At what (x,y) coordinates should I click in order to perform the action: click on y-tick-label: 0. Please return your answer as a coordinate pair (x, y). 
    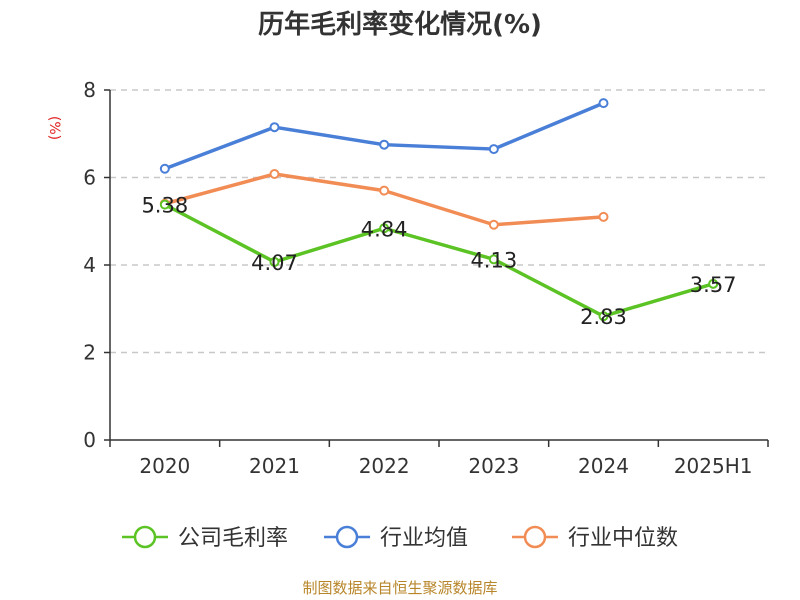
    Looking at the image, I should click on (89, 440).